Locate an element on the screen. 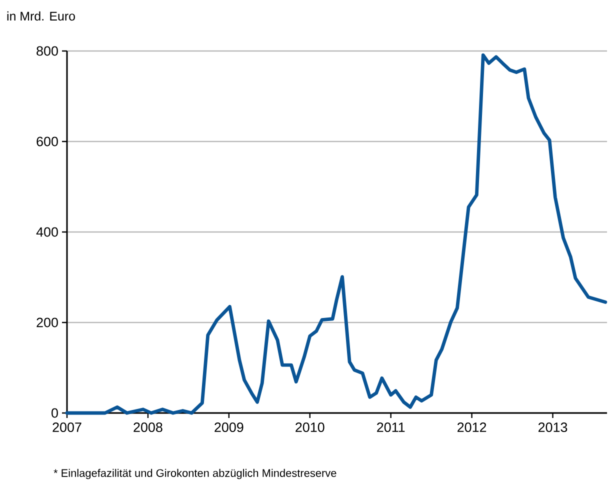 Image resolution: width=608 pixels, height=486 pixels. x-tick-label: 2010 is located at coordinates (310, 427).